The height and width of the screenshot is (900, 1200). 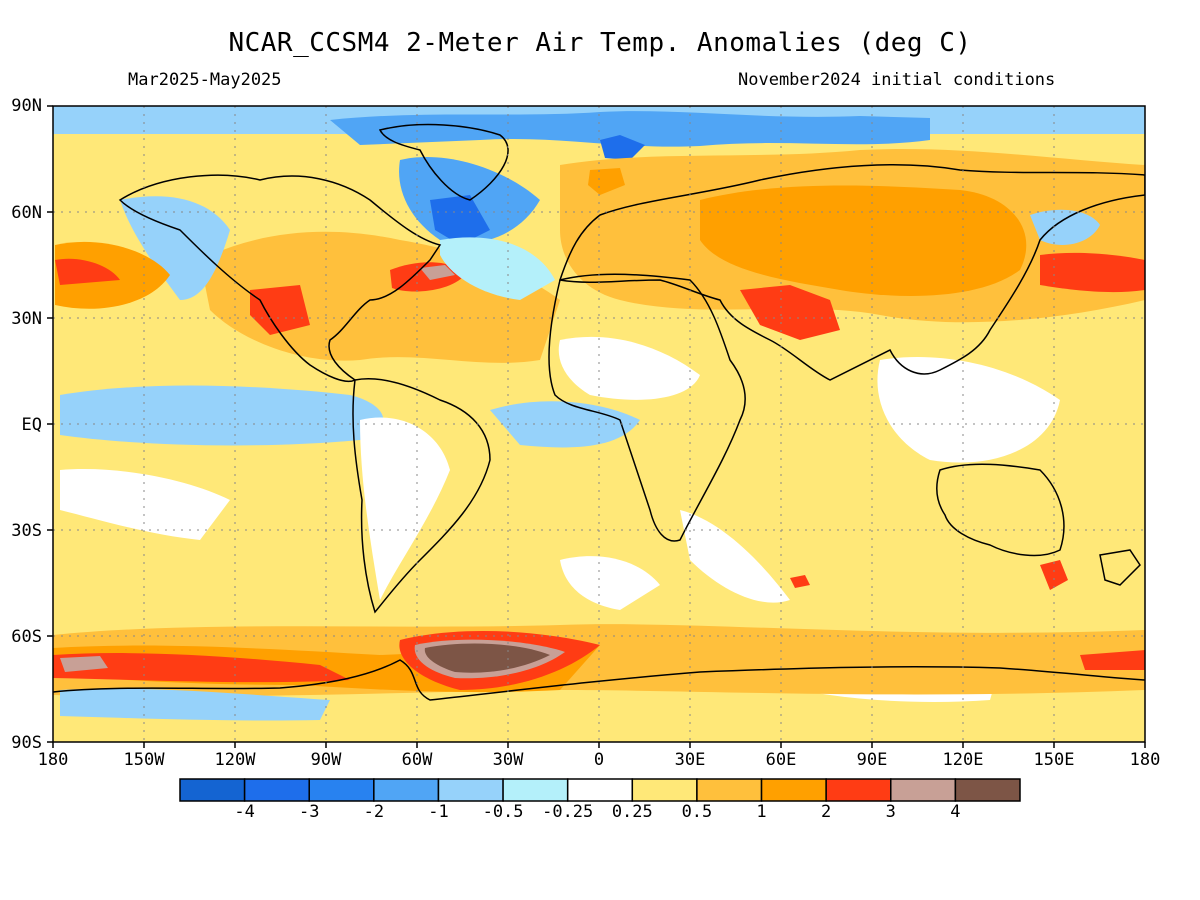 What do you see at coordinates (963, 760) in the screenshot?
I see `lon-label-120e: 120E` at bounding box center [963, 760].